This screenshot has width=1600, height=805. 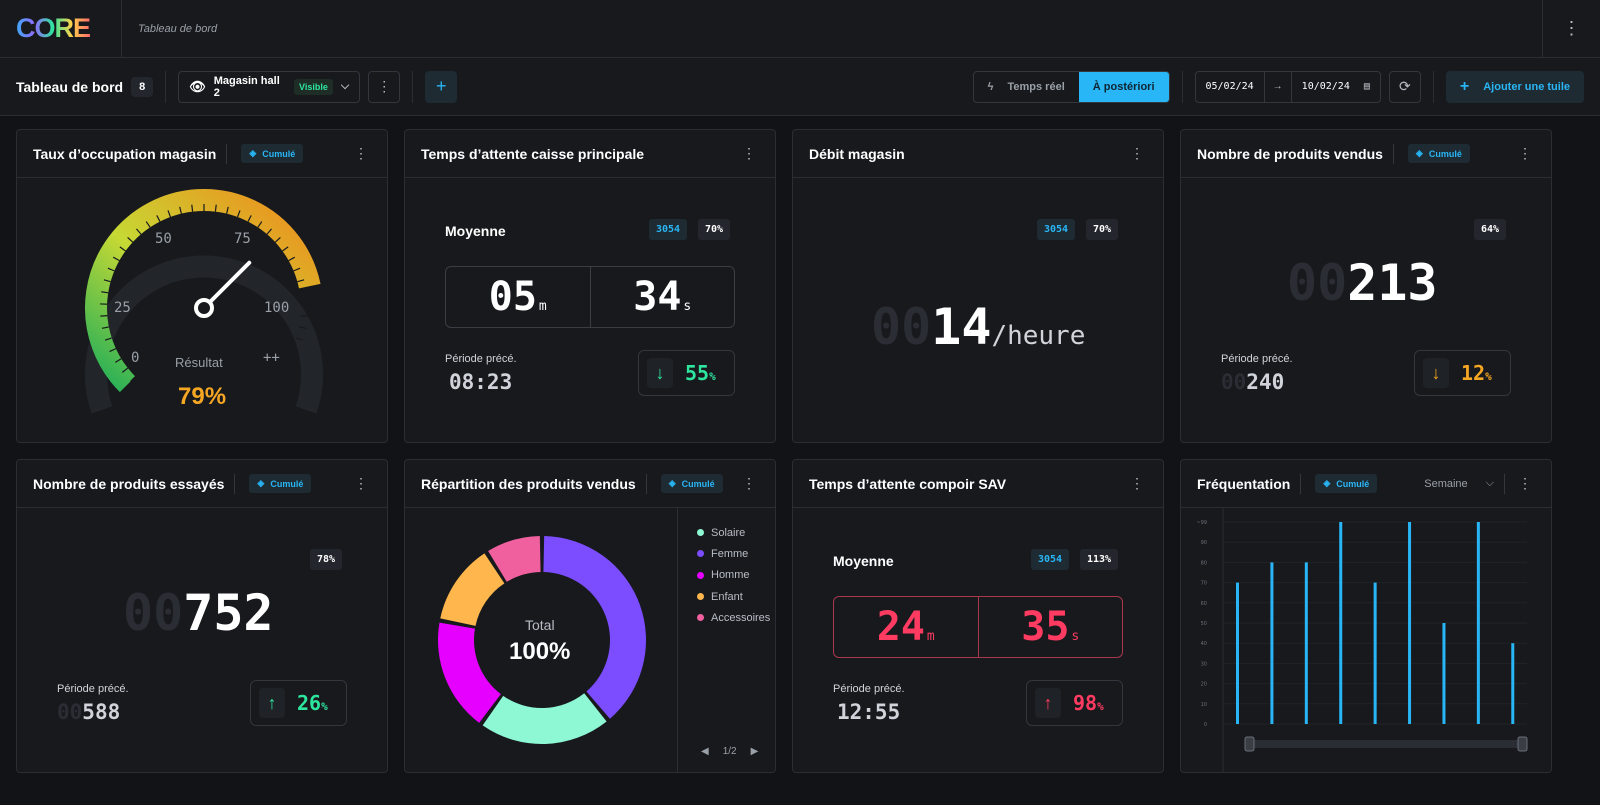 I want to click on gauge-label-100: 100, so click(x=277, y=308).